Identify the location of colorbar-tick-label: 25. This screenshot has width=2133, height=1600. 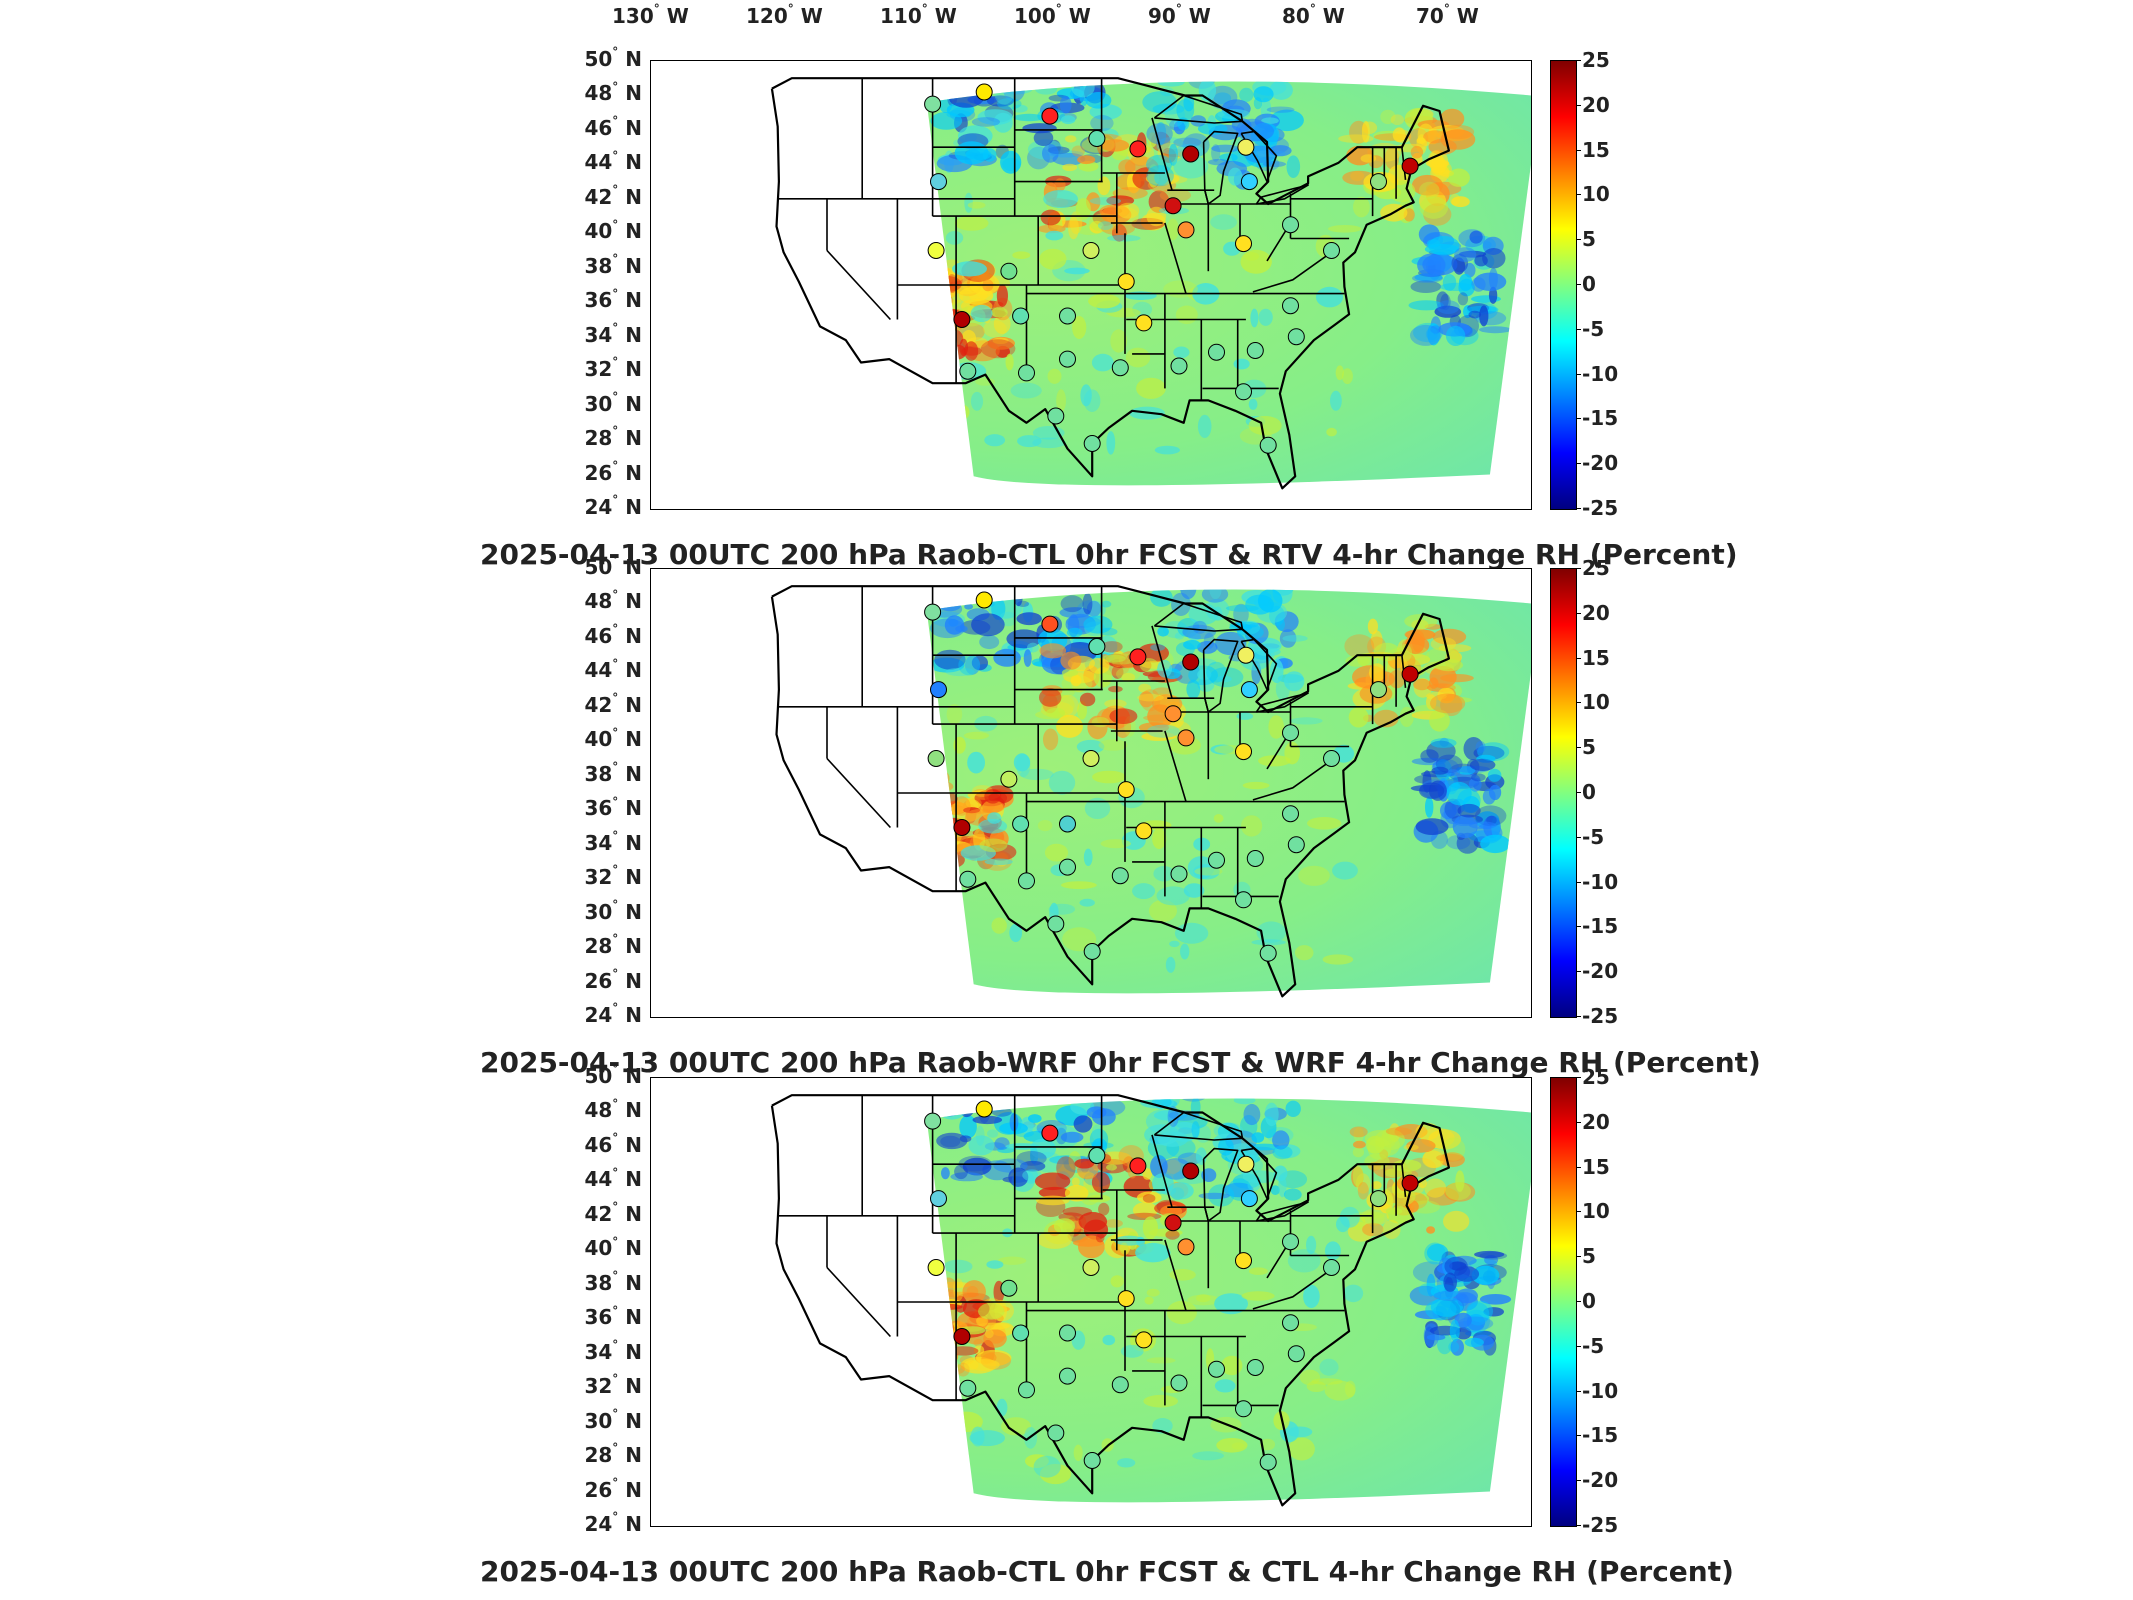
(1596, 568).